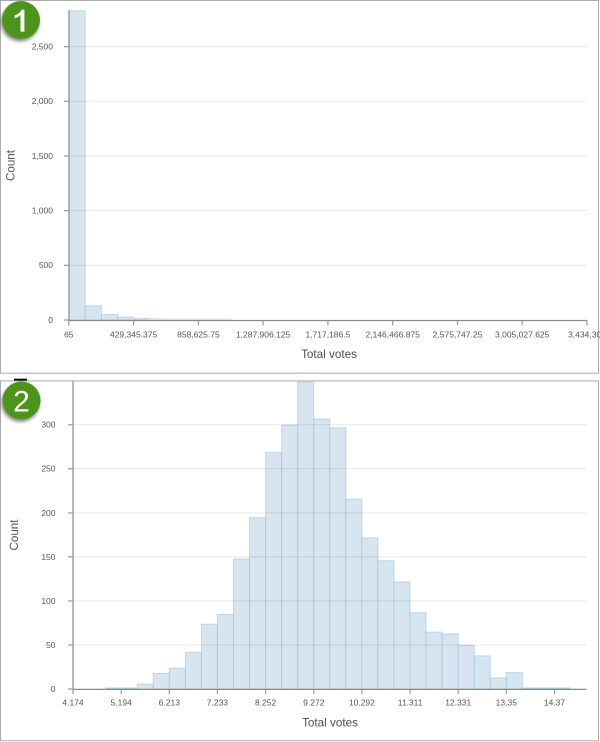 The image size is (600, 742). Describe the element at coordinates (43, 47) in the screenshot. I see `svg-text: 2,500` at that location.